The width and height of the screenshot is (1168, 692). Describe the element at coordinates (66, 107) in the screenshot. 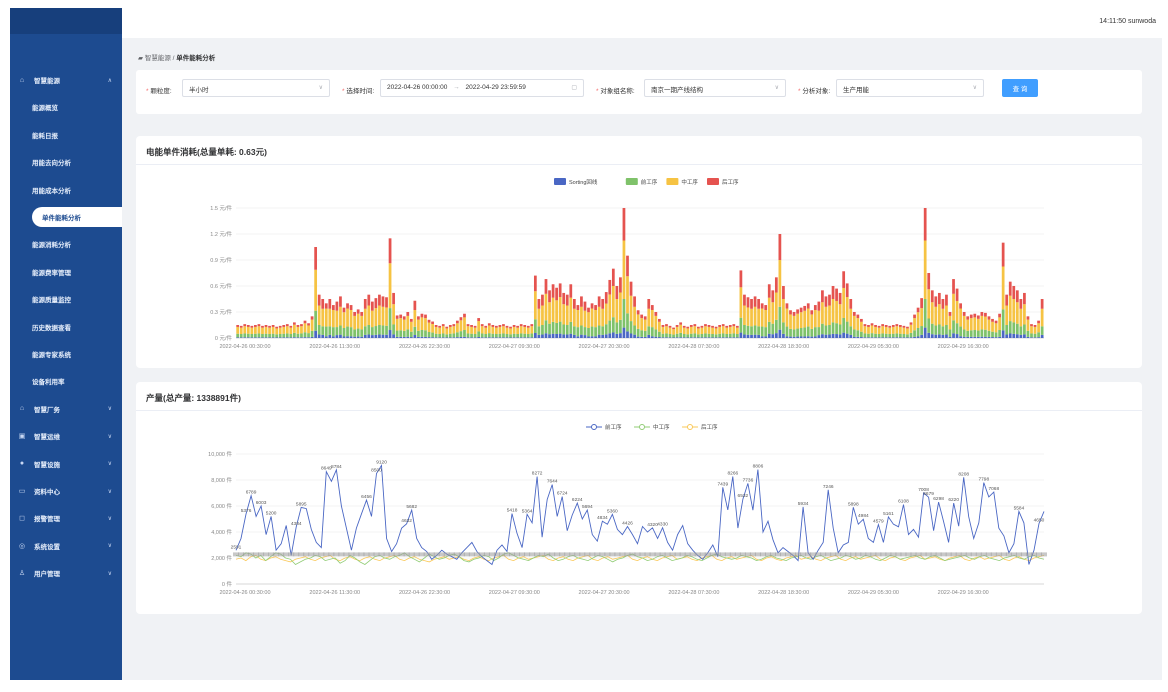

I see `sidebar-item: 能源概览` at that location.